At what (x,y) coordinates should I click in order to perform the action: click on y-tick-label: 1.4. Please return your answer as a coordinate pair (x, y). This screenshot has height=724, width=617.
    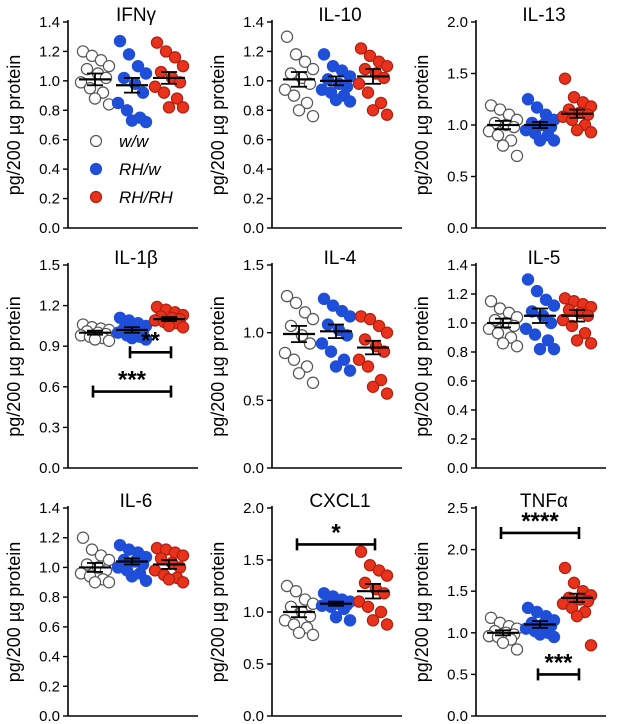
    Looking at the image, I should click on (457, 265).